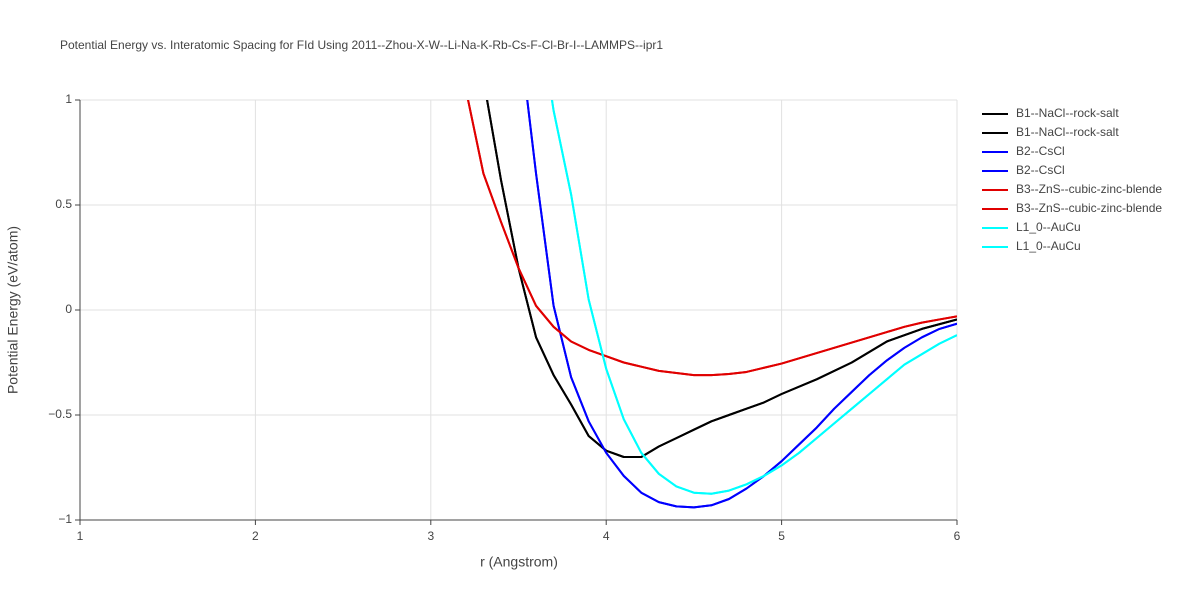 The width and height of the screenshot is (1200, 600). What do you see at coordinates (60, 414) in the screenshot?
I see `y-tick-label: −0.5` at bounding box center [60, 414].